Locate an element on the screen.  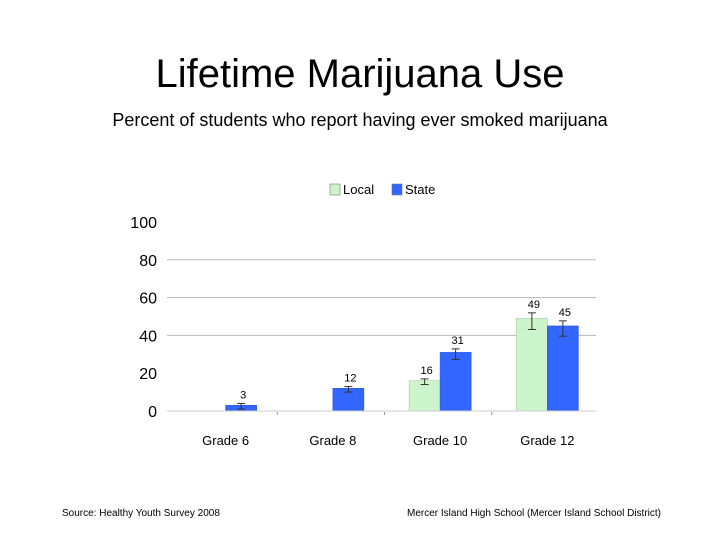
data-label: 49 is located at coordinates (534, 305).